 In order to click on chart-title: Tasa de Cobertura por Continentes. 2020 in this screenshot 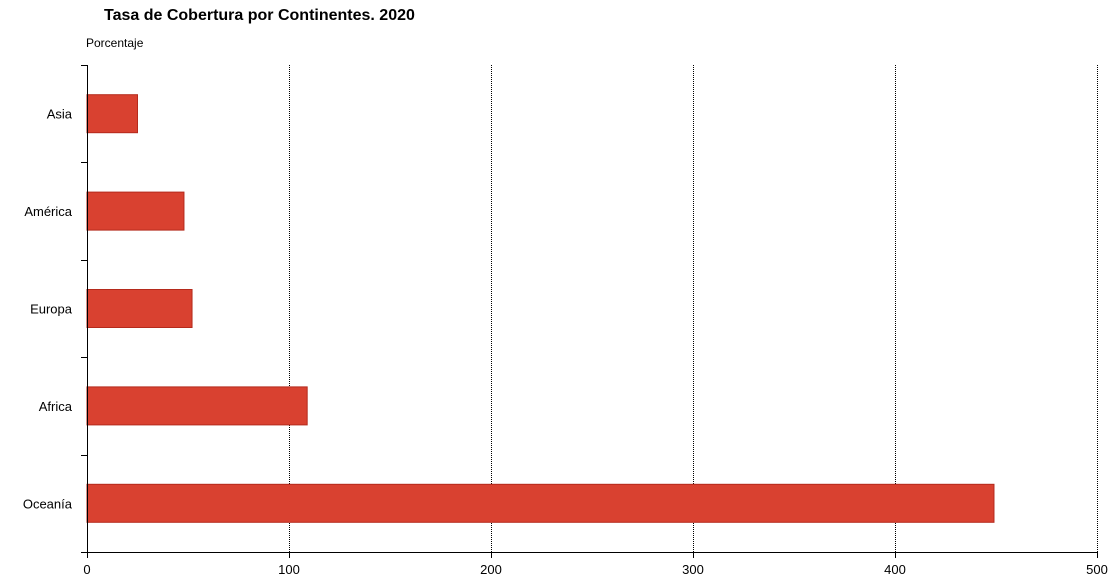, I will do `click(259, 15)`.